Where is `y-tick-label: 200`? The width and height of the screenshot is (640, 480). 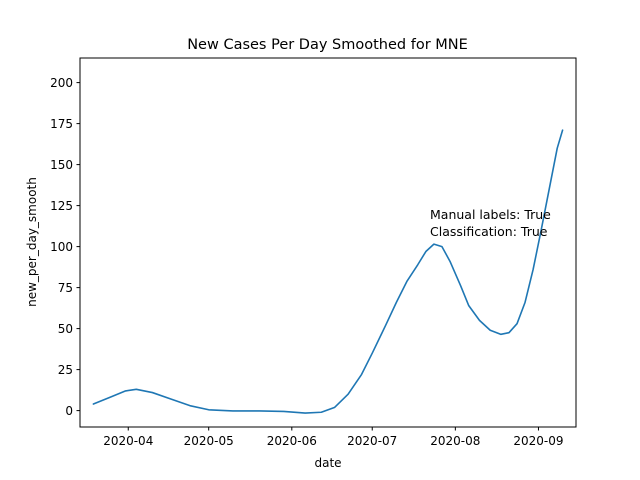
y-tick-label: 200 is located at coordinates (61, 83).